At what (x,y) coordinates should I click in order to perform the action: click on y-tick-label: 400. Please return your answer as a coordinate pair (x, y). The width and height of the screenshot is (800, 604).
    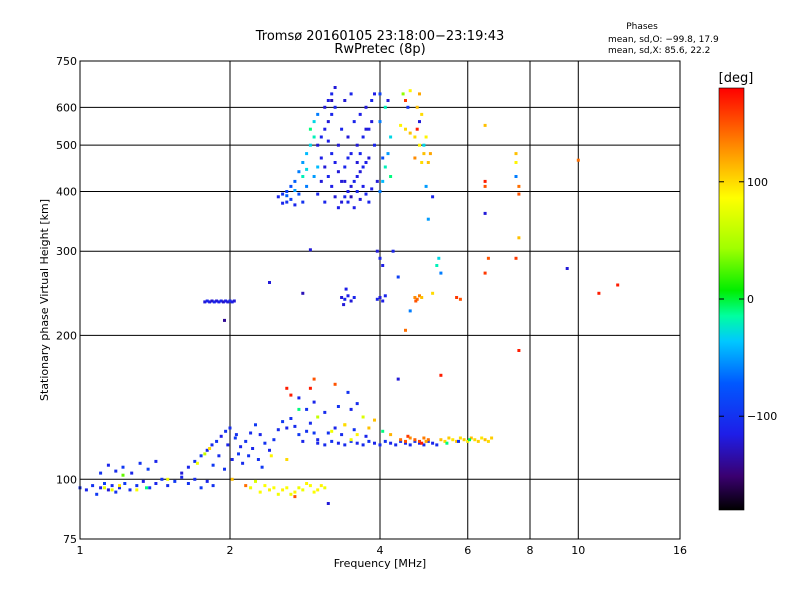
    Looking at the image, I should click on (66, 191).